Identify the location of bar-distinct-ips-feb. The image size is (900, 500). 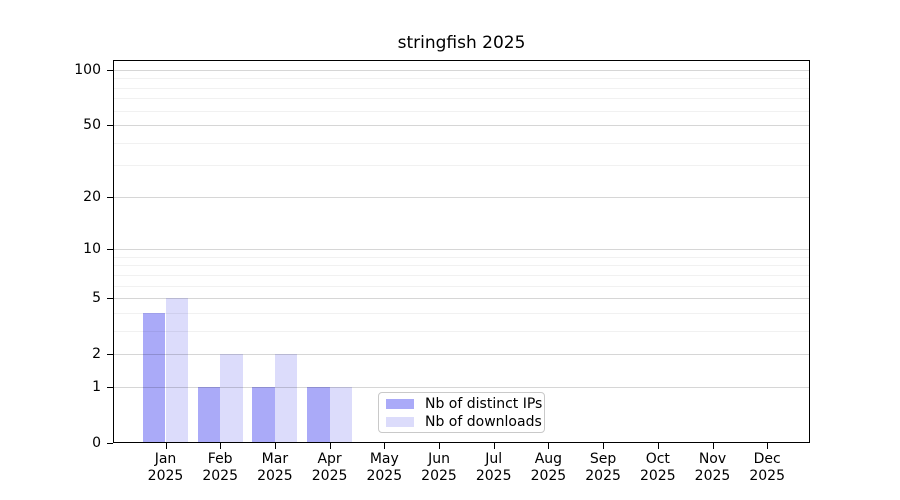
(209, 414).